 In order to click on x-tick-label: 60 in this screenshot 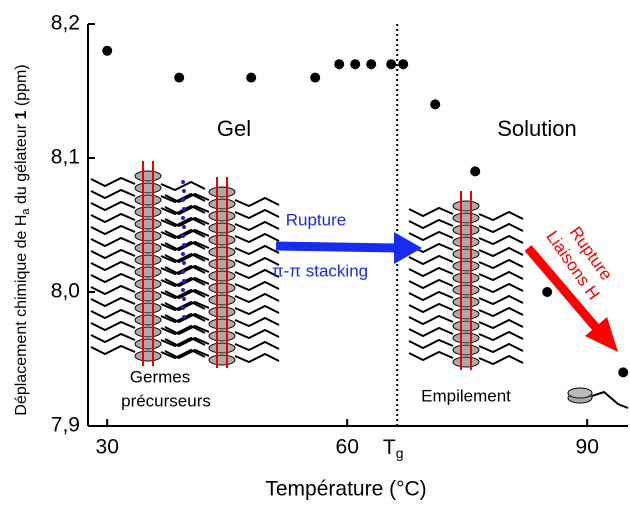, I will do `click(347, 447)`.